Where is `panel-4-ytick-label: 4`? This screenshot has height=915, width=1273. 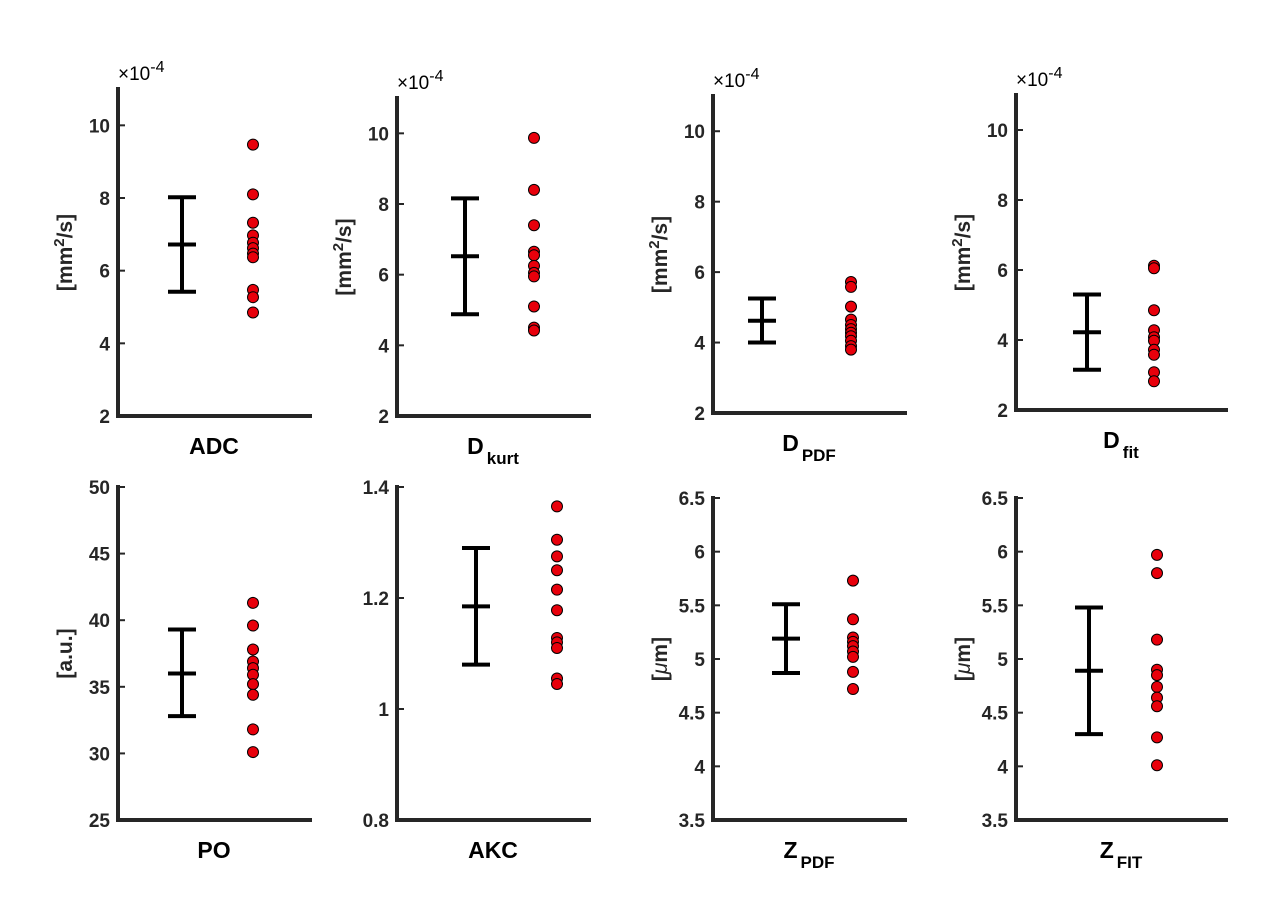 panel-4-ytick-label: 4 is located at coordinates (1002, 341).